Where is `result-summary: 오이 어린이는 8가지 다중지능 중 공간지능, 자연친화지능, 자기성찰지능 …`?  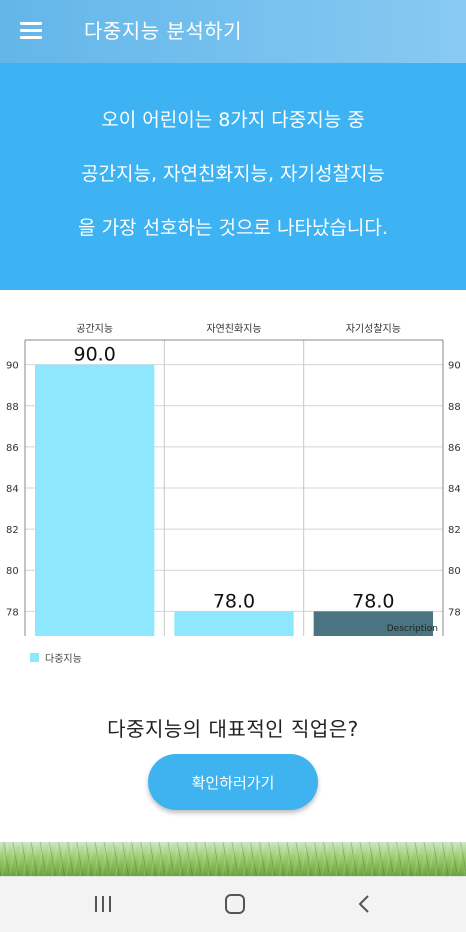 result-summary: 오이 어린이는 8가지 다중지능 중 공간지능, 자연친화지능, 자기성찰지능 … is located at coordinates (233, 174).